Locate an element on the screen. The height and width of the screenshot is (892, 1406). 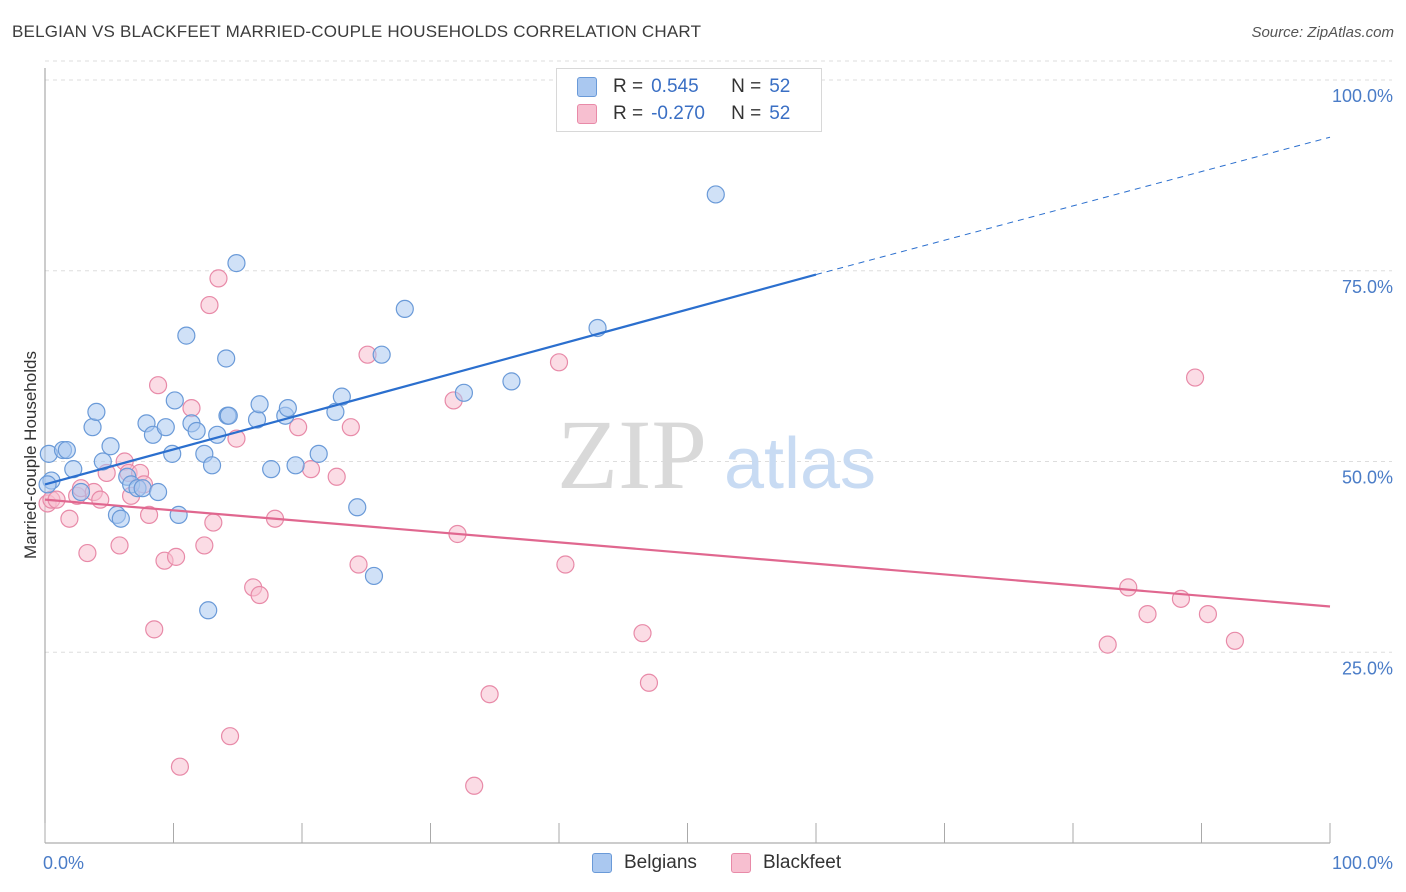
belgian-trend-extension is located at coordinates (1073, 206).